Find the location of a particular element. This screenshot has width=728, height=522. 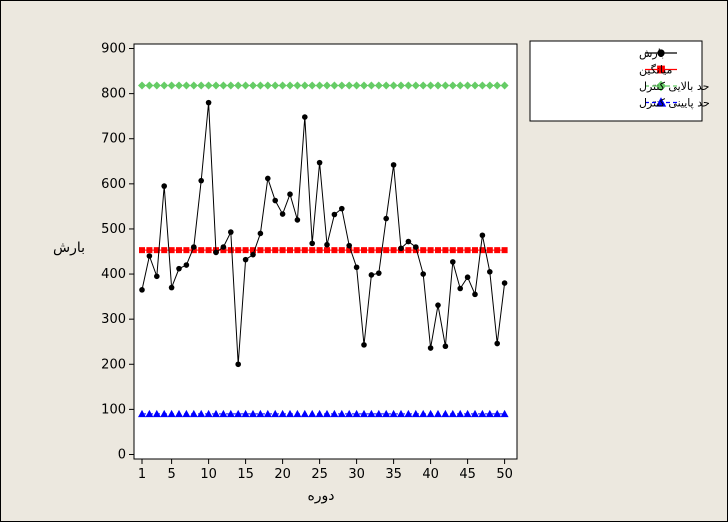

legend-item: میانگین is located at coordinates (658, 70).